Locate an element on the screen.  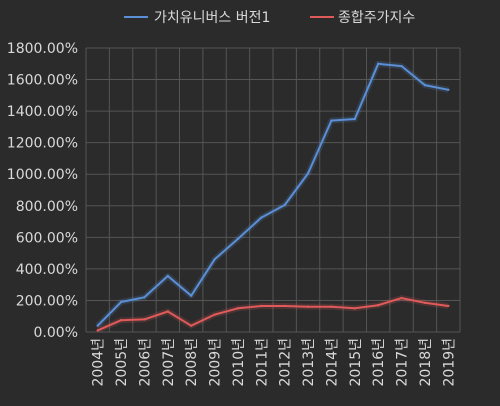
legend-label: 종합주가지수 is located at coordinates (376, 18).